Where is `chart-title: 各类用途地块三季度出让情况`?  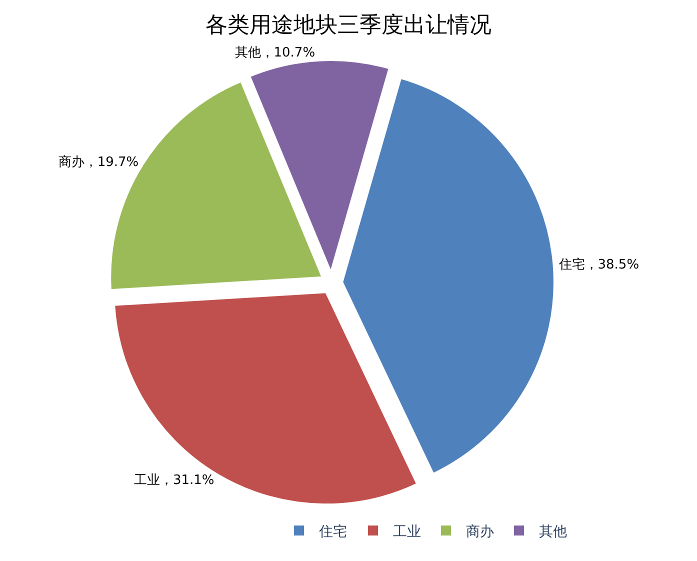 chart-title: 各类用途地块三季度出让情况 is located at coordinates (349, 25).